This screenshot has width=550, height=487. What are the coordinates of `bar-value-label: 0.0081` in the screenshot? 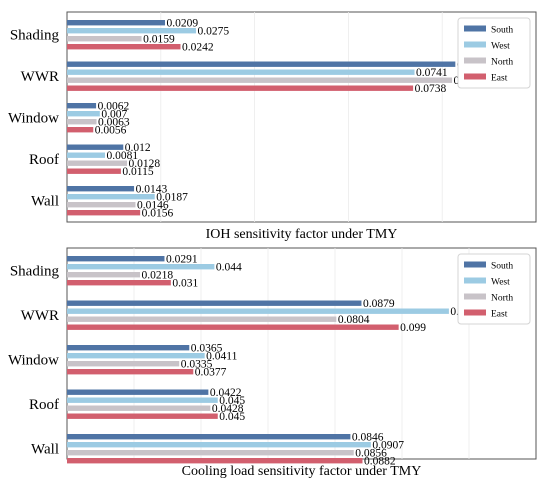 It's located at (122, 156).